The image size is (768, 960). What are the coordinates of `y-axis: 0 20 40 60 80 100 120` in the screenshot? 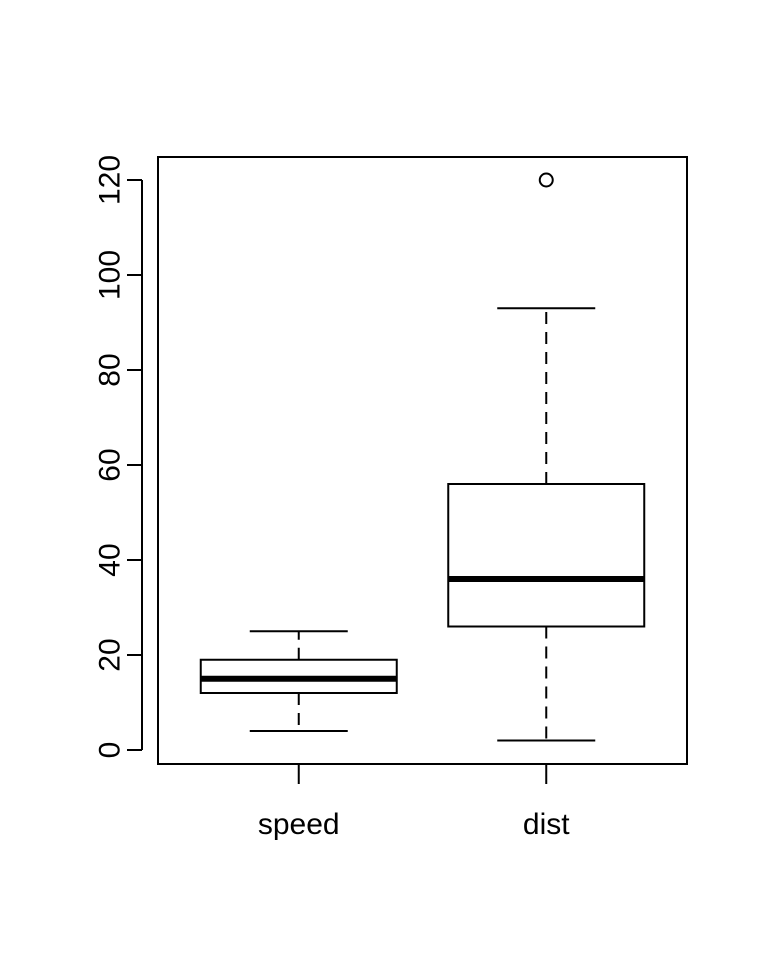 It's located at (118, 457).